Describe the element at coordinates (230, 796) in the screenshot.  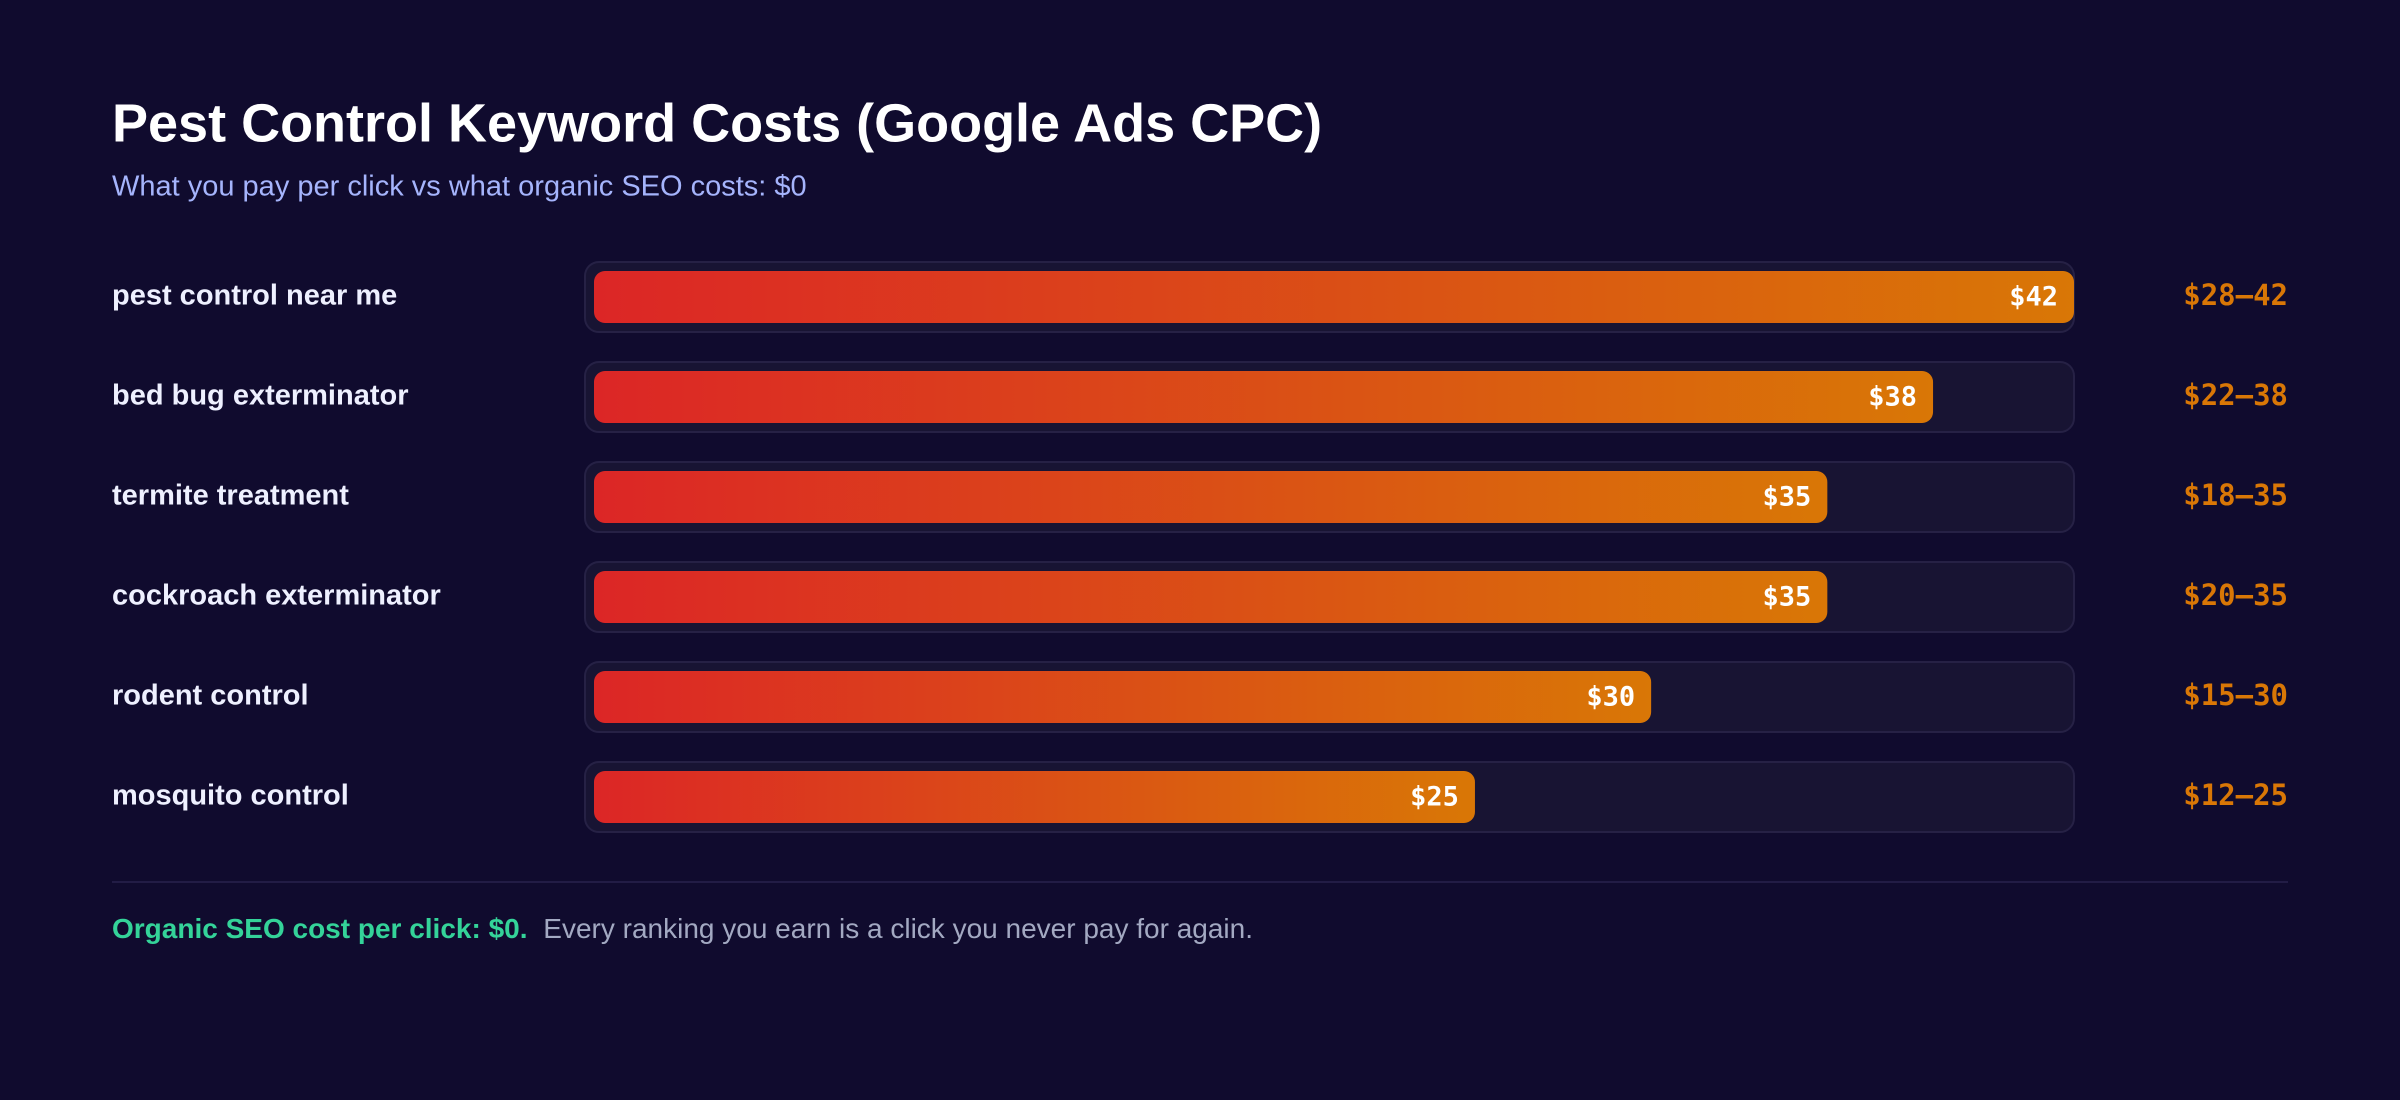
I see `category-label: mosquito control` at that location.